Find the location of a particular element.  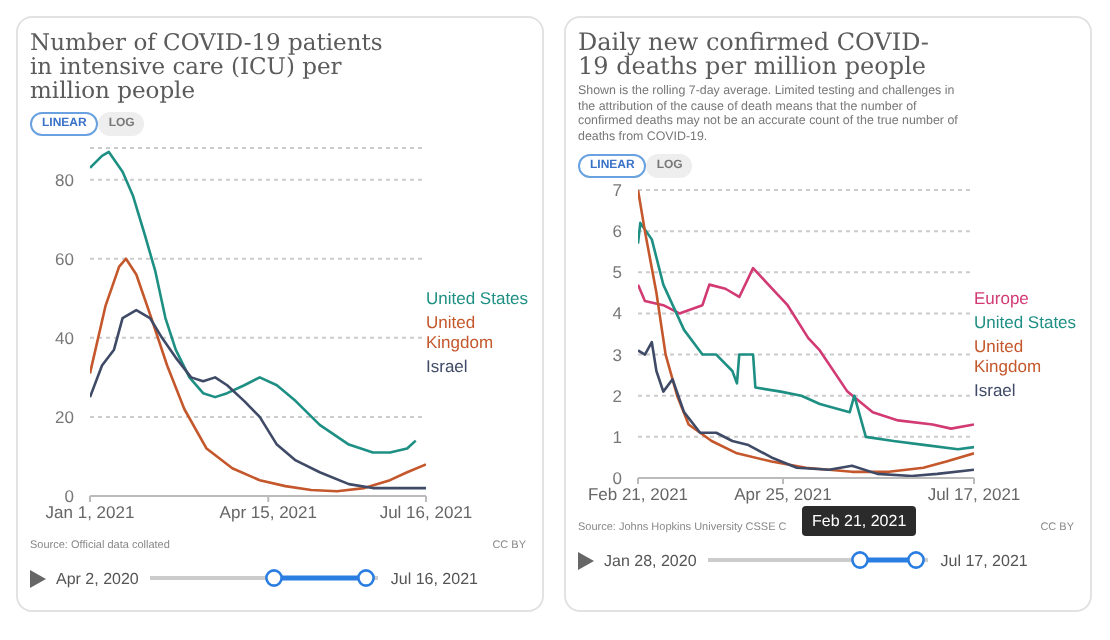

x-tick-label: Apr 15, 2021 is located at coordinates (268, 512).